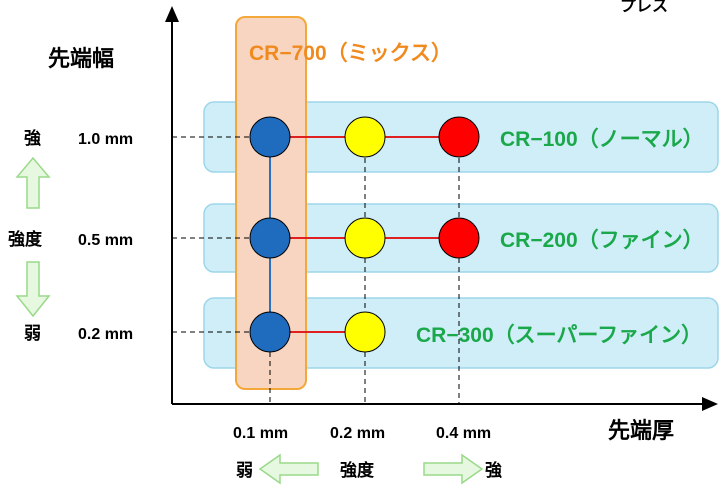 Image resolution: width=719 pixels, height=490 pixels. What do you see at coordinates (559, 335) in the screenshot?
I see `product-cr300-label: CR−300（スーパーファイン）` at bounding box center [559, 335].